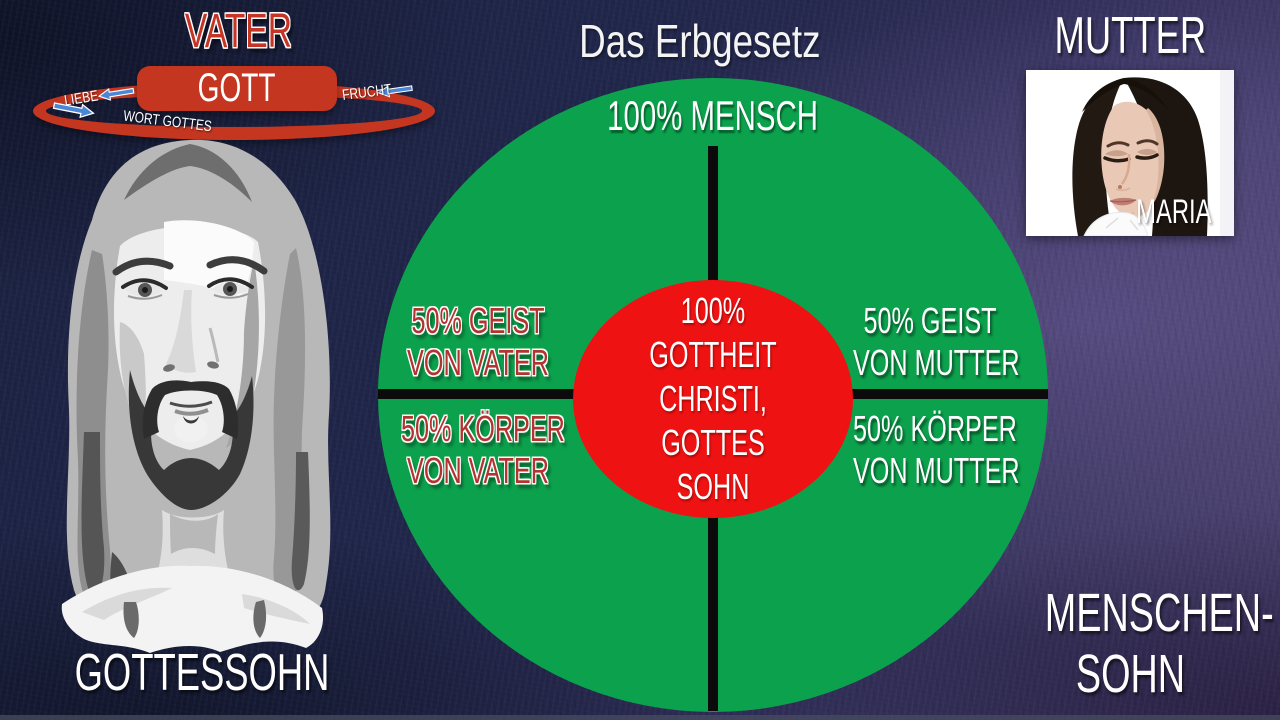 This screenshot has height=720, width=1280. I want to click on maria-portrait, so click(1130, 153).